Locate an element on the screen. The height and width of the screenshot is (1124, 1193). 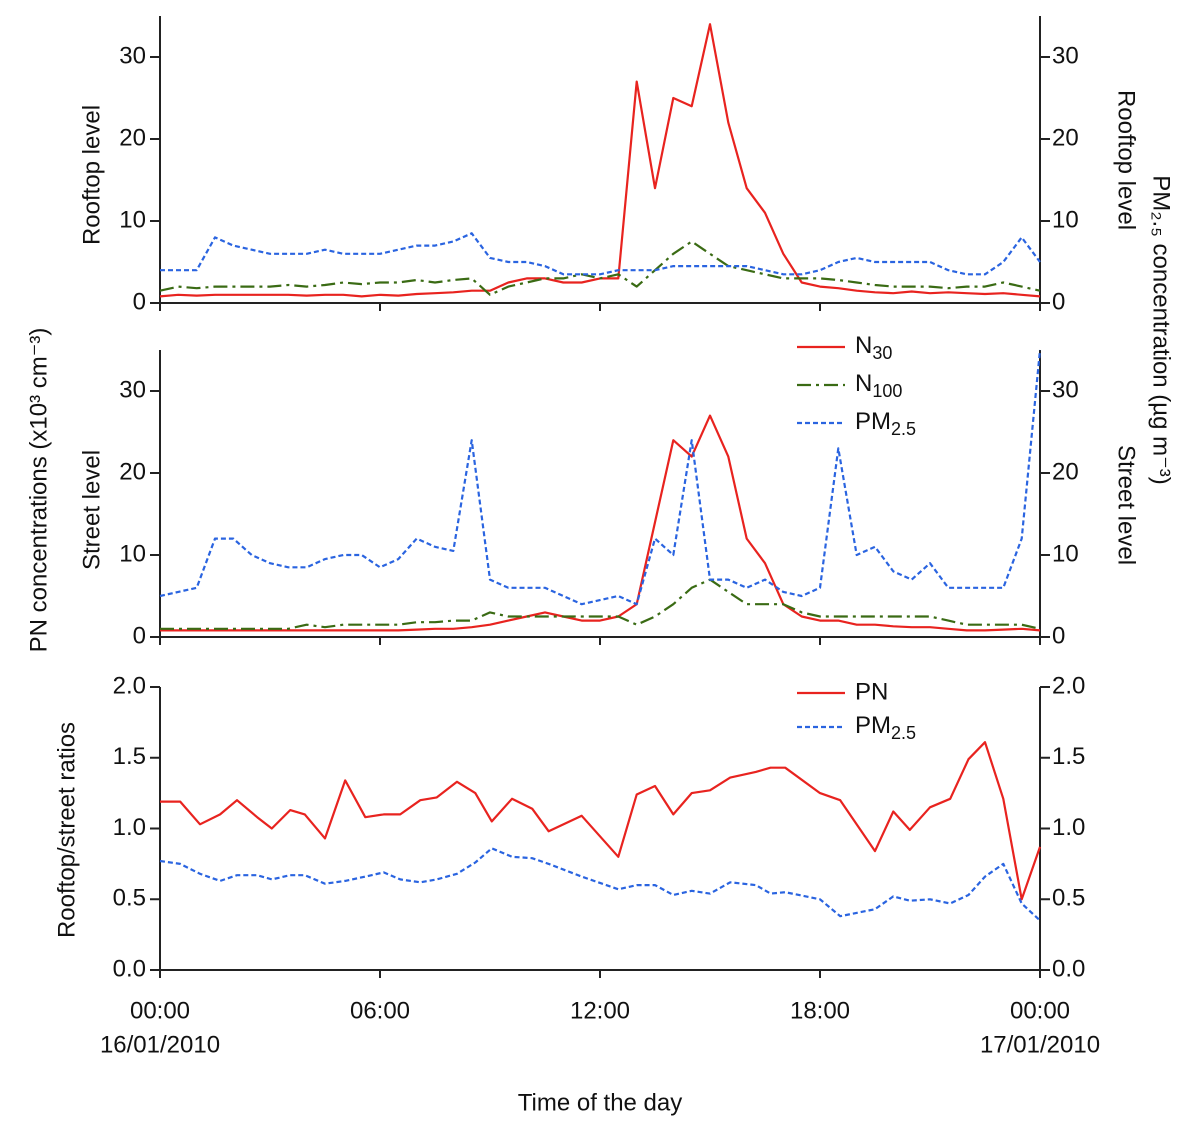
legend-label: N30 is located at coordinates (873, 347).